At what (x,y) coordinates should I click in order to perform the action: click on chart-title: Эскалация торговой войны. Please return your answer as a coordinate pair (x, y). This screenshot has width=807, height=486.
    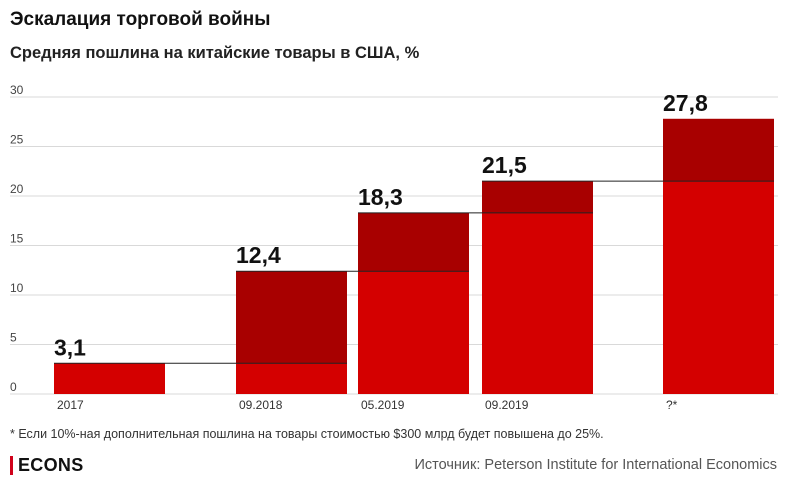
    Looking at the image, I should click on (140, 19).